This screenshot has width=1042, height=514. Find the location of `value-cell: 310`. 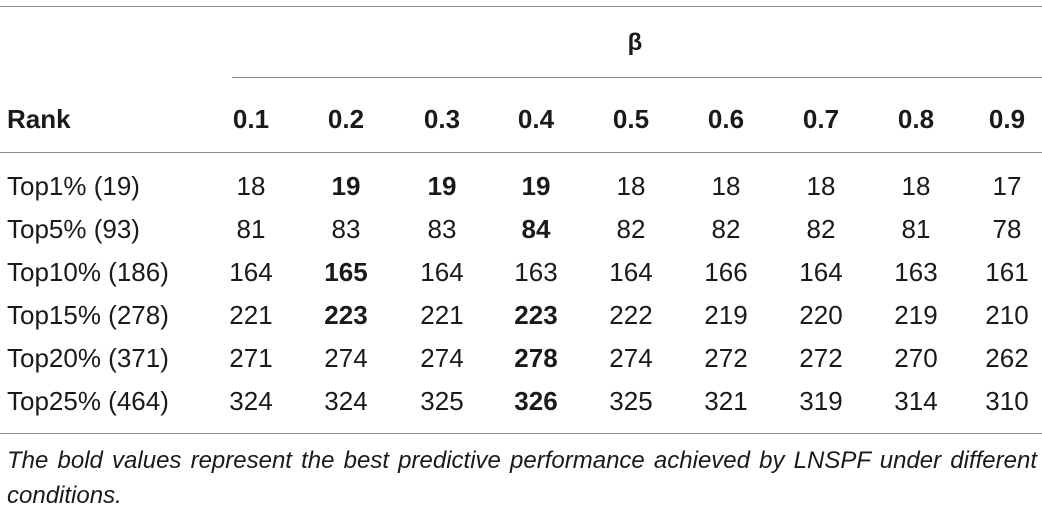

value-cell: 310 is located at coordinates (1007, 401).